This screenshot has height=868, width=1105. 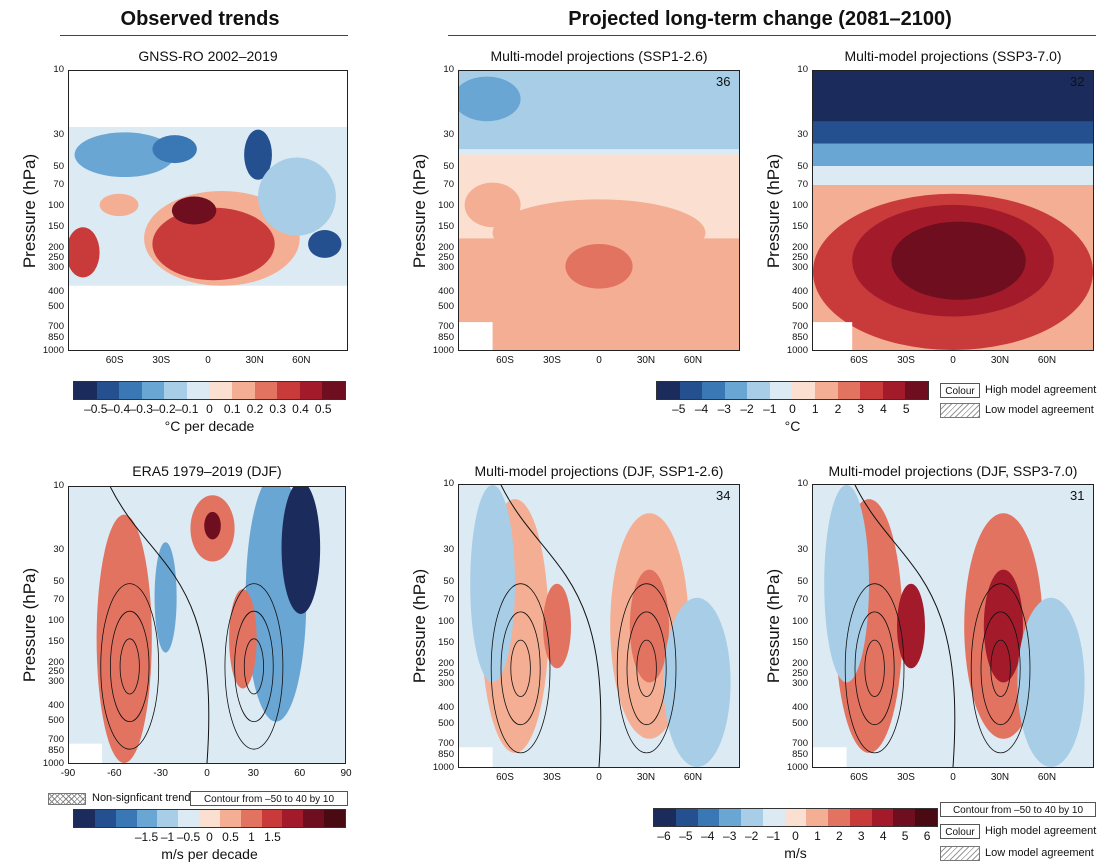 I want to click on colorbar-tick: 2, so click(x=838, y=409).